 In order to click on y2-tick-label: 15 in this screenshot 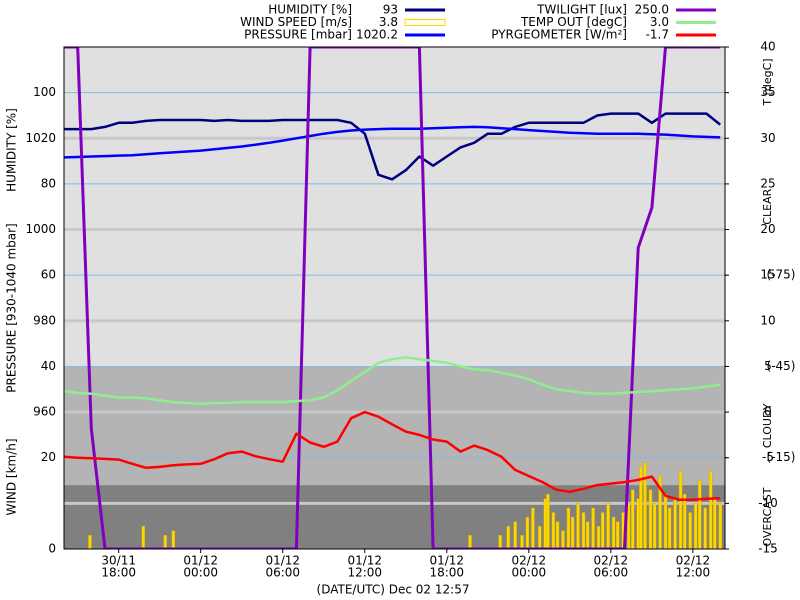, I will do `click(767, 275)`.